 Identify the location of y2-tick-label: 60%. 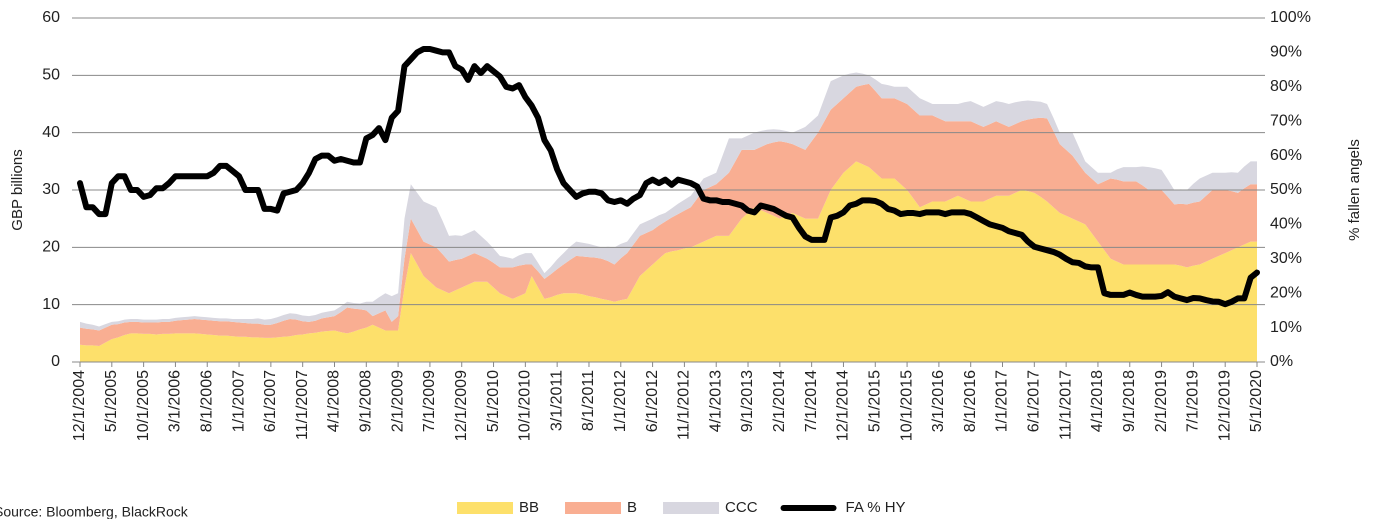
(1286, 155).